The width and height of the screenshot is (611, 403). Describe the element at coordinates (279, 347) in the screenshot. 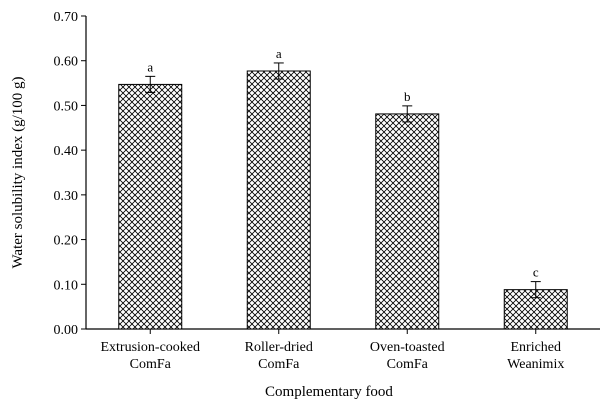

I see `x-tick-label: Roller-dried` at that location.